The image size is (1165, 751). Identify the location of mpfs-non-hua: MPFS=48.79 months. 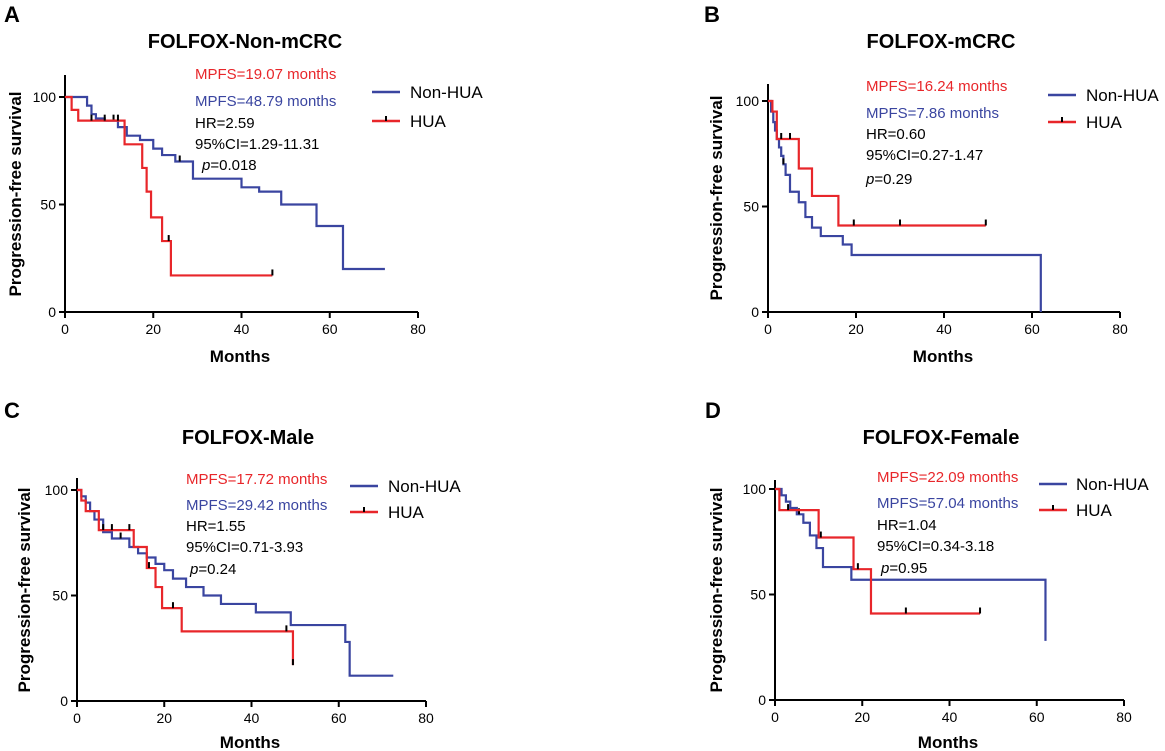
(265, 101).